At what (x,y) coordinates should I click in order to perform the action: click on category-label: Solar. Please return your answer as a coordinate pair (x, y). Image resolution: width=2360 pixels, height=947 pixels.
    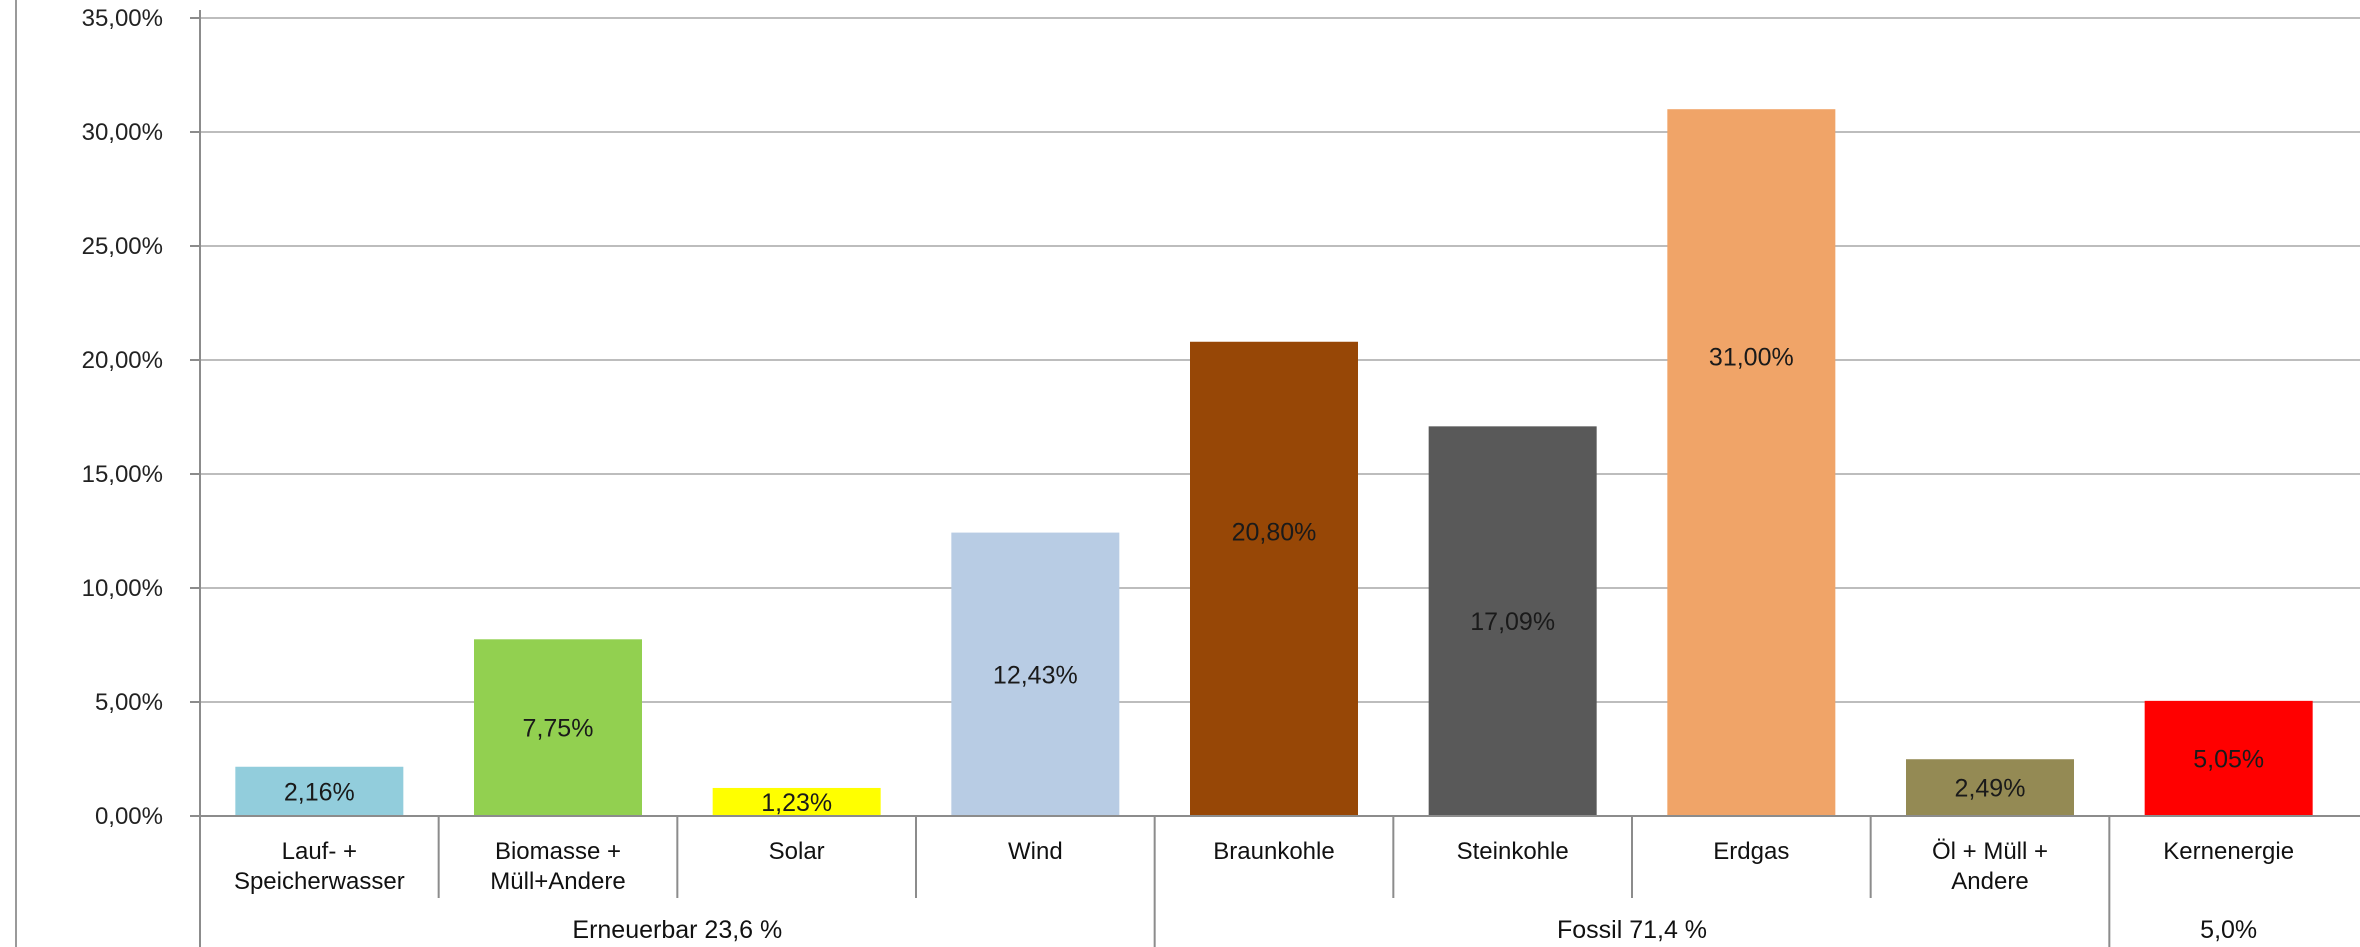
    Looking at the image, I should click on (797, 851).